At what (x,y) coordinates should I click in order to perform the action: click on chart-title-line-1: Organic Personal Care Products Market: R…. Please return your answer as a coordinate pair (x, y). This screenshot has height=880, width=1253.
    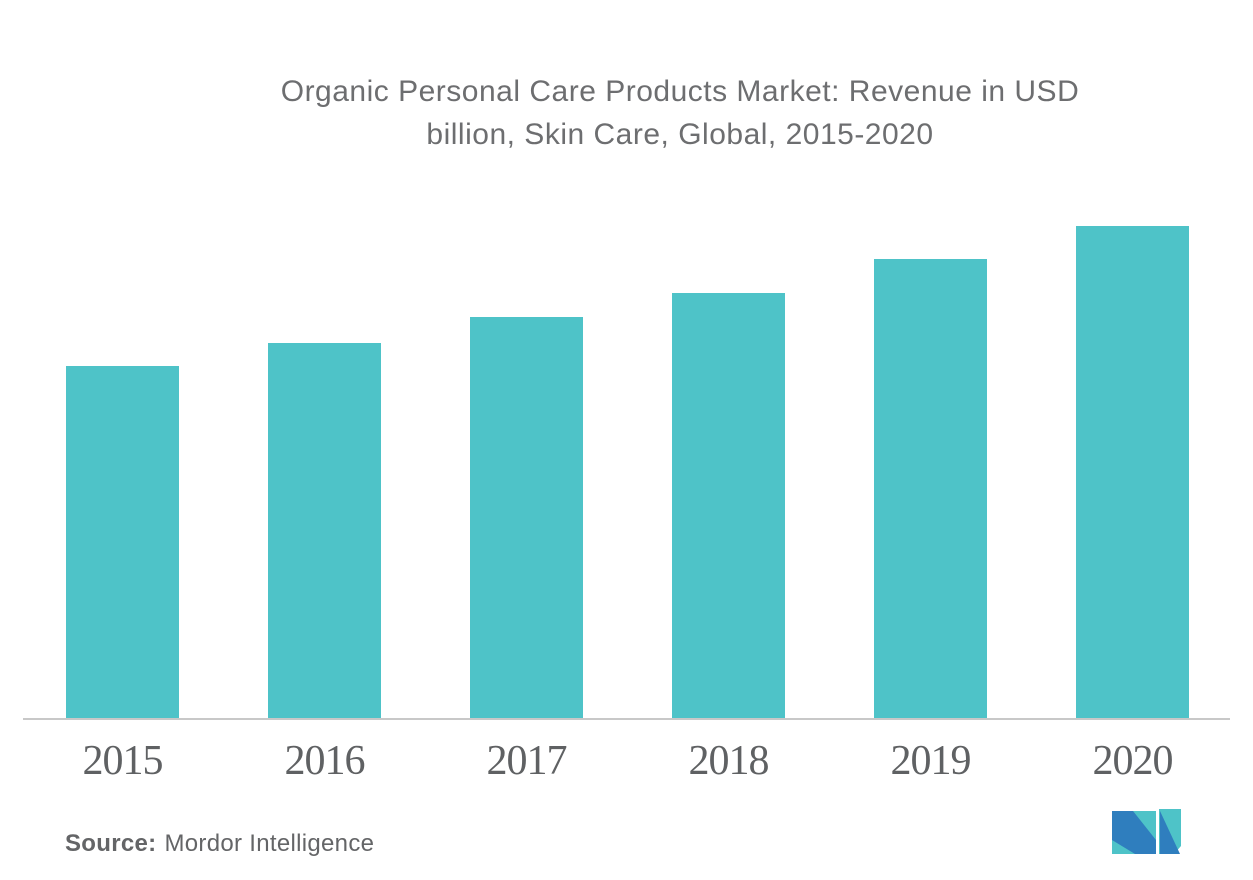
    Looking at the image, I should click on (680, 91).